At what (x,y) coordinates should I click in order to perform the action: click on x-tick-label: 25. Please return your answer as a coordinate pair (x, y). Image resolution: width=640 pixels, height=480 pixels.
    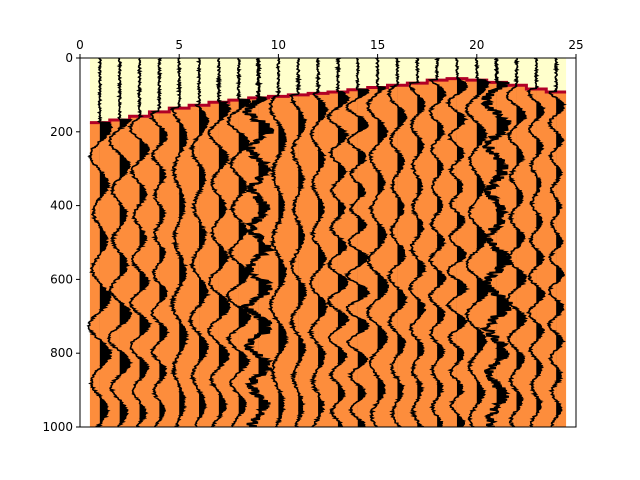
    Looking at the image, I should click on (575, 45).